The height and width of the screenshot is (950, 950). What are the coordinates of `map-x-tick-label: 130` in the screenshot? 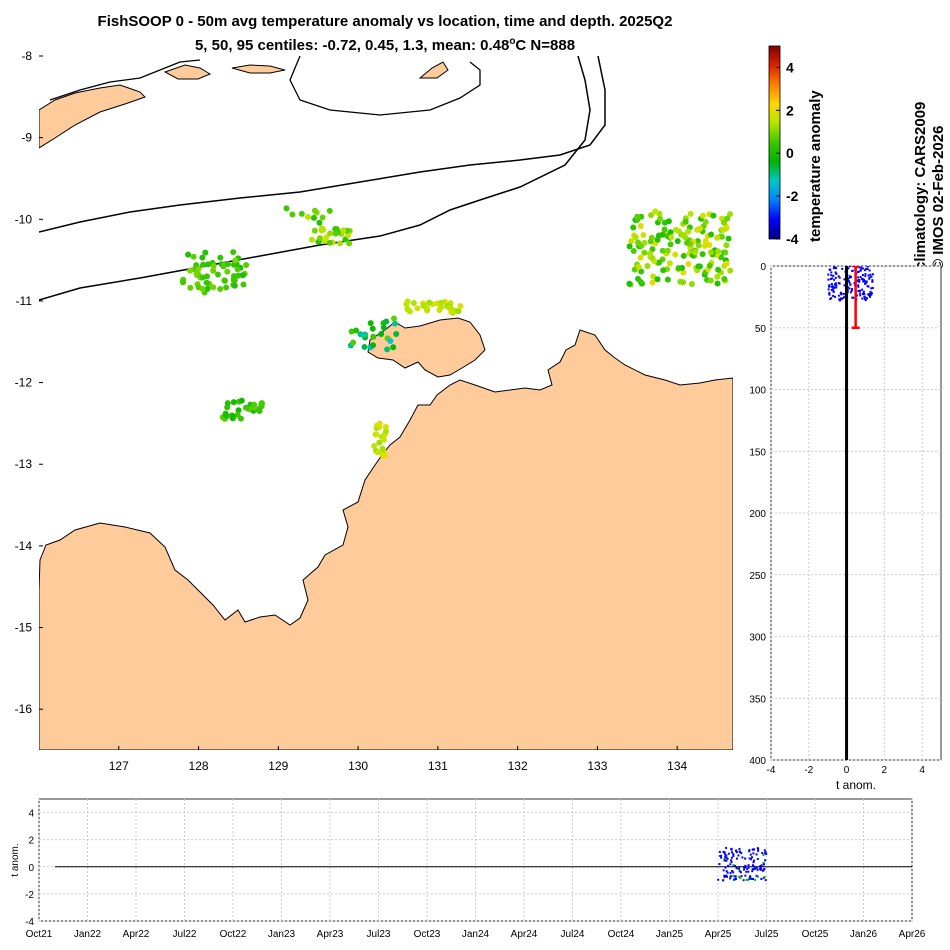 It's located at (358, 766).